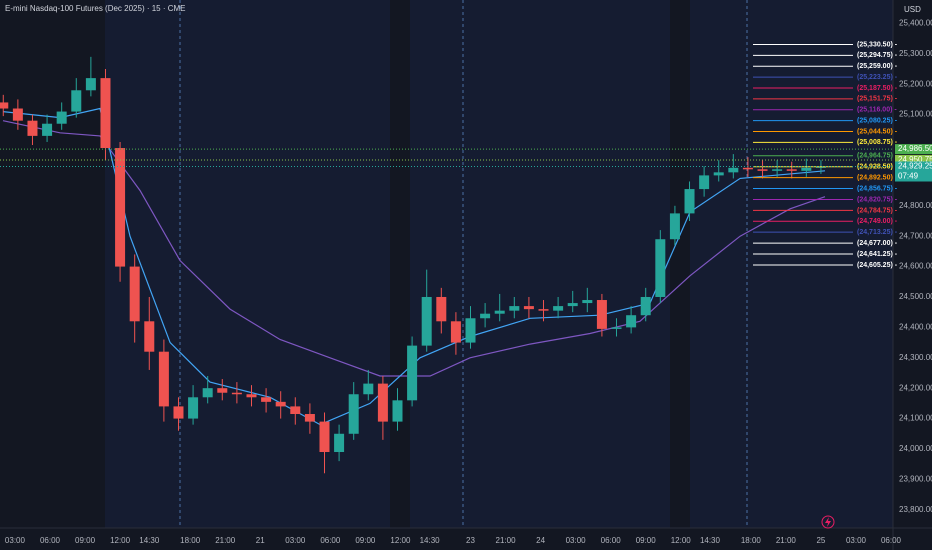 Image resolution: width=932 pixels, height=550 pixels. Describe the element at coordinates (915, 266) in the screenshot. I see `y-tick-label: 24,600.00` at that location.